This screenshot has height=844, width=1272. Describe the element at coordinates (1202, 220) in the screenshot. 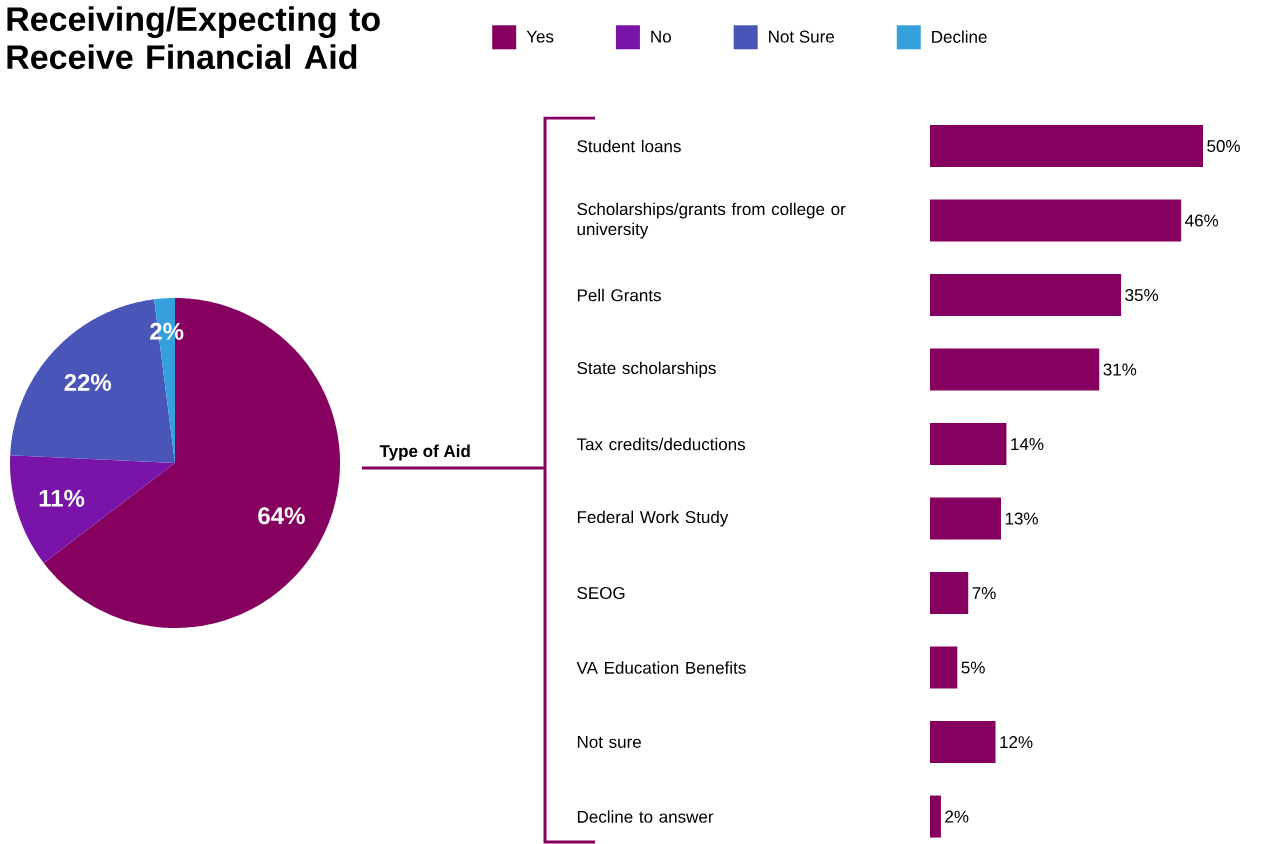

I see `data-label: 46%` at that location.